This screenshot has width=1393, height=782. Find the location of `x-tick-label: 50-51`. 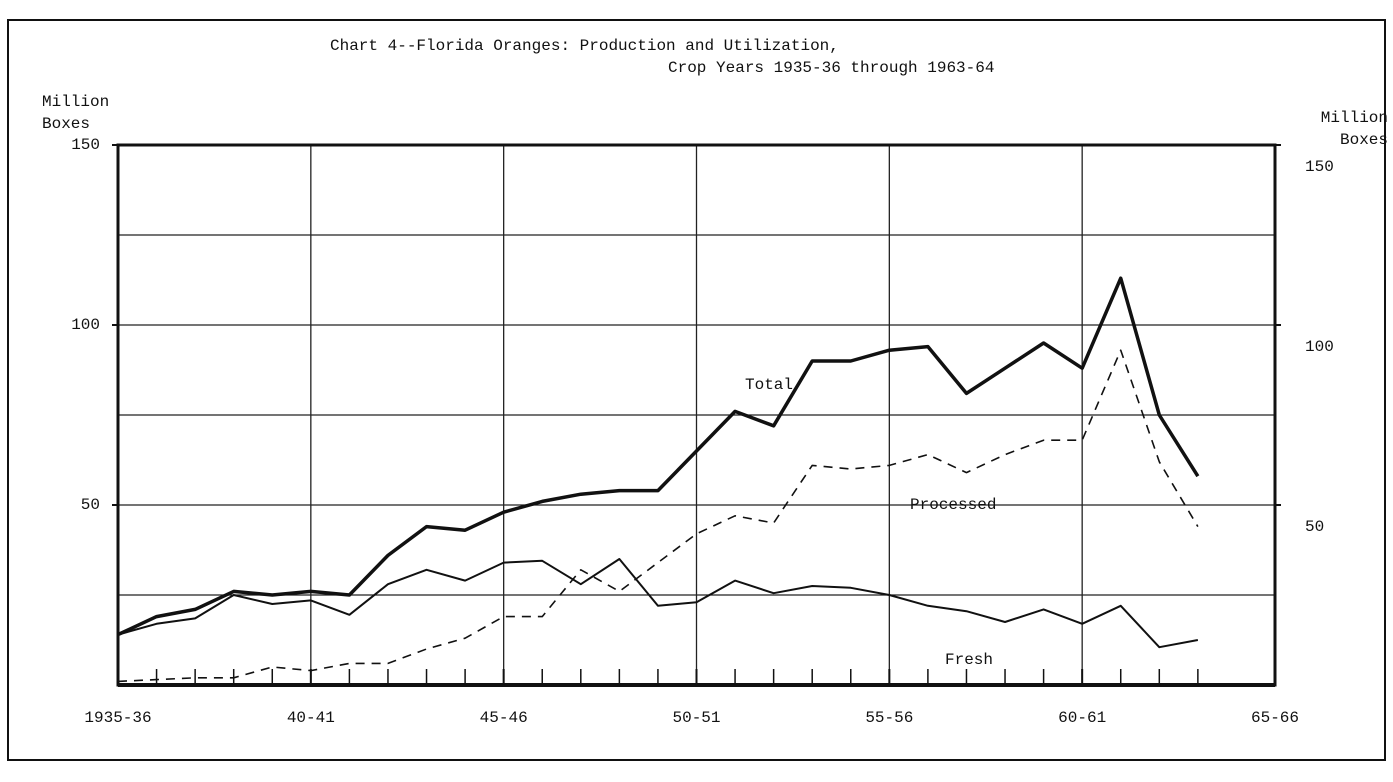

x-tick-label: 50-51 is located at coordinates (696, 718).